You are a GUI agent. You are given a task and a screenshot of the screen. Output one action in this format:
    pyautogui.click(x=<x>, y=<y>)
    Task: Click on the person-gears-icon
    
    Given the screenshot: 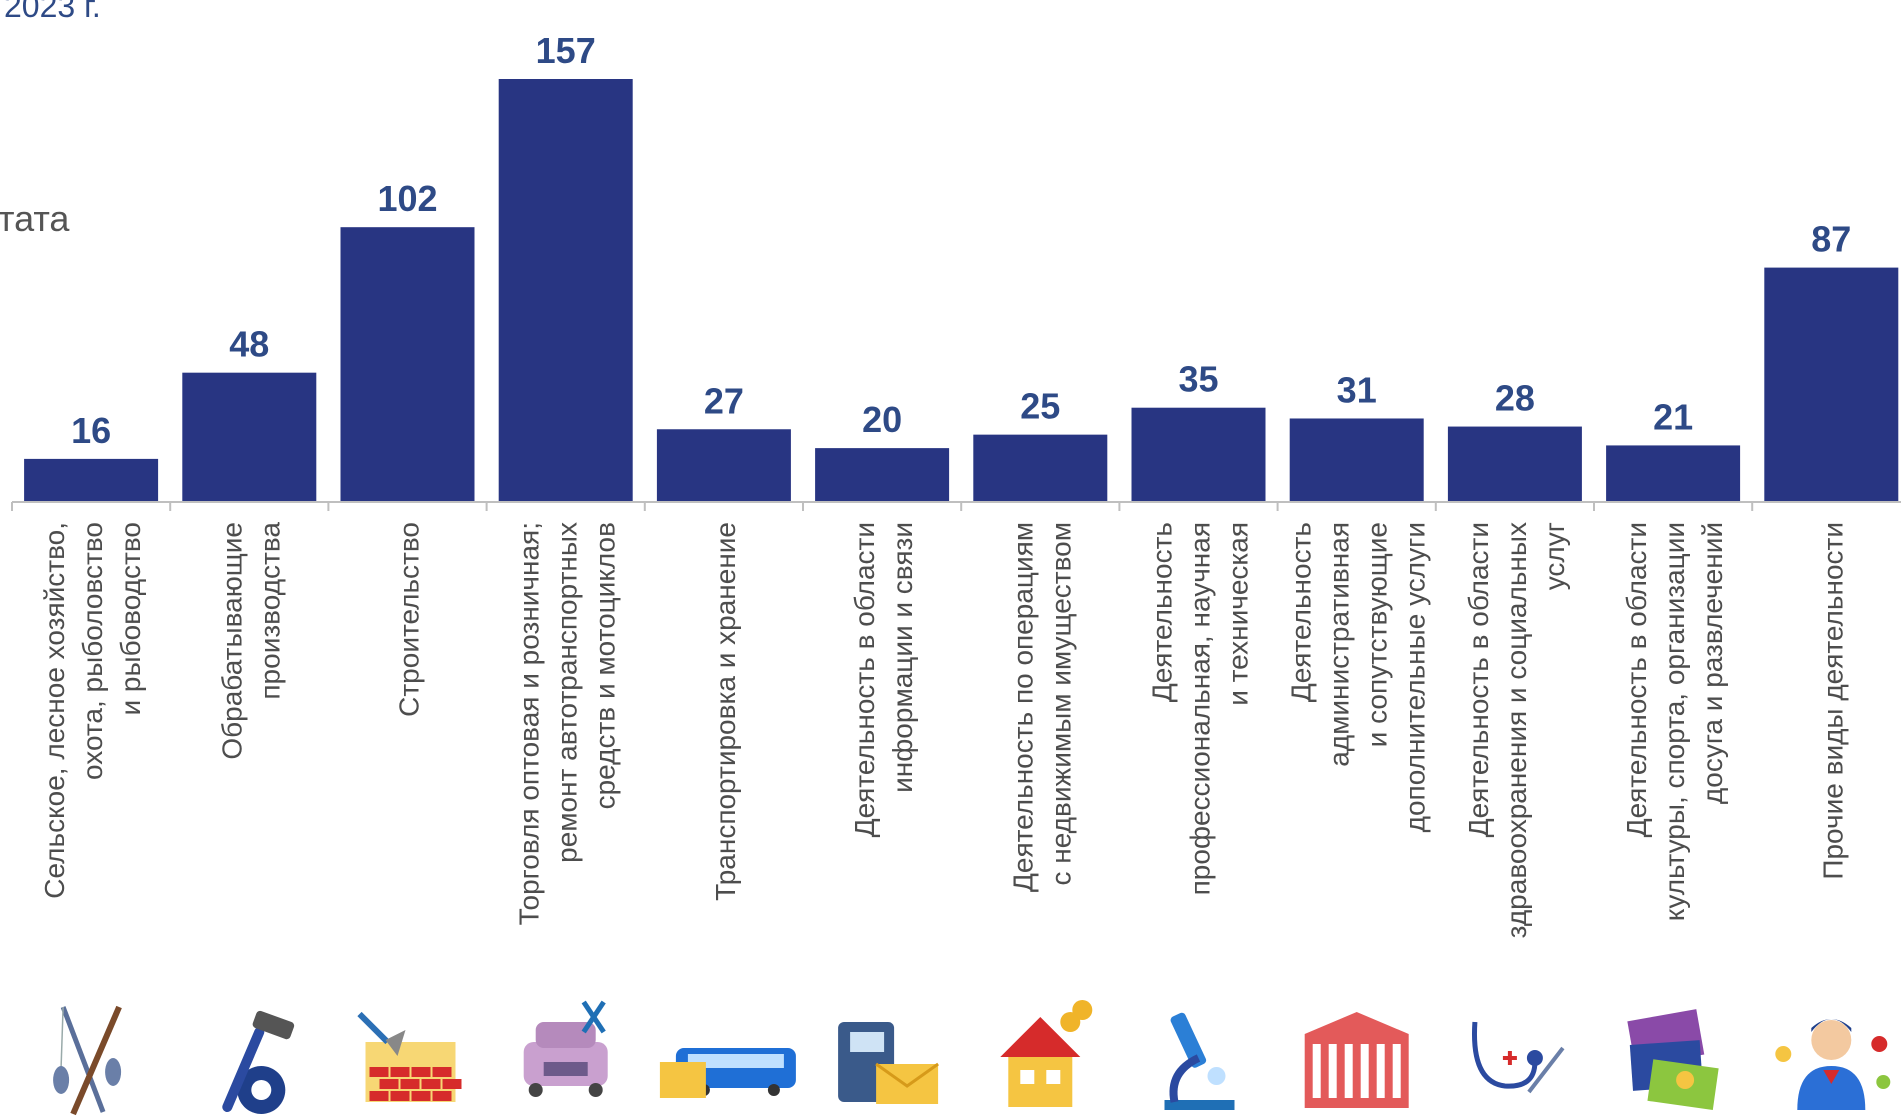 What is the action you would take?
    pyautogui.click(x=1833, y=1064)
    